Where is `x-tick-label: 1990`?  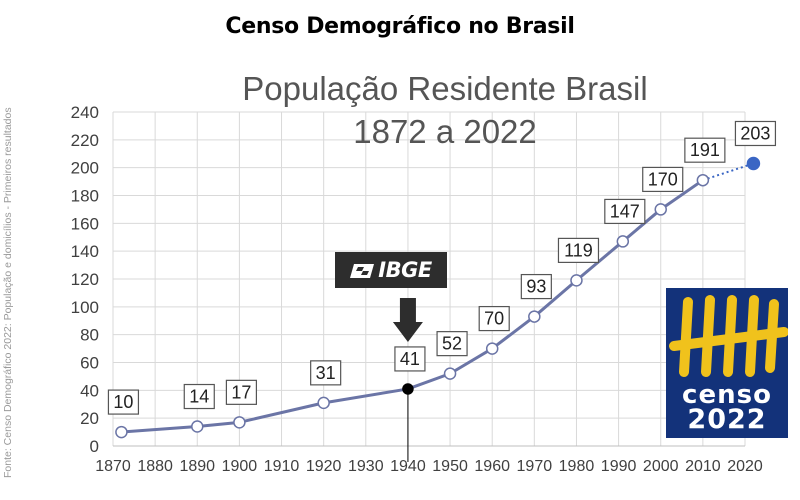 x-tick-label: 1990 is located at coordinates (619, 466).